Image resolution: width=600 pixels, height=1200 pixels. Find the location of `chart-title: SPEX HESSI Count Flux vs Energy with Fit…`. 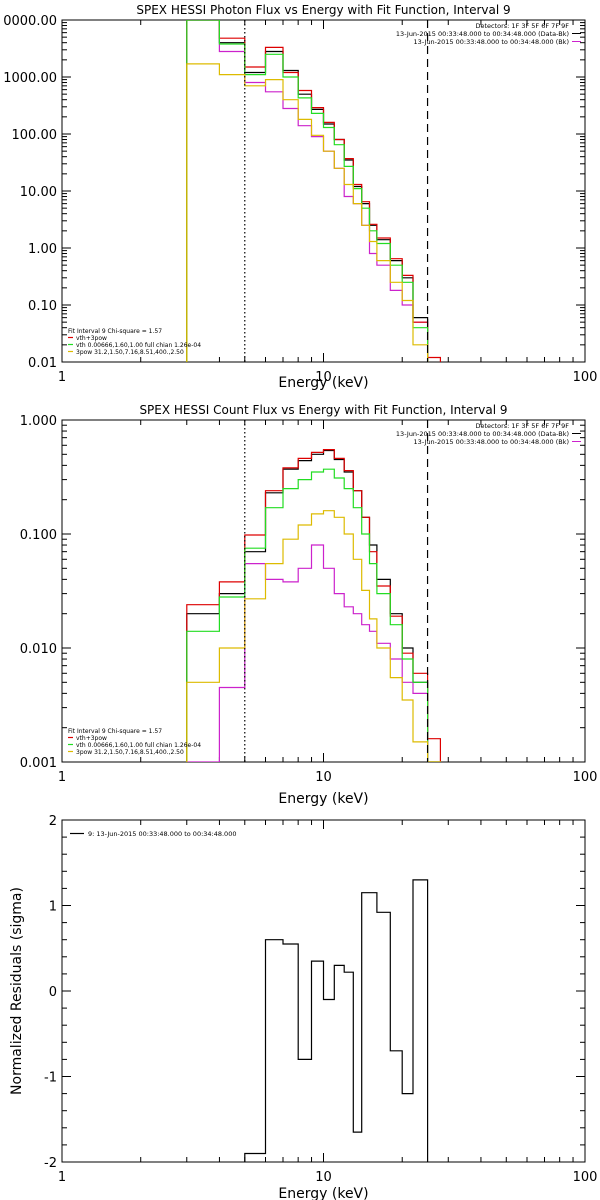

chart-title: SPEX HESSI Count Flux vs Energy with Fit… is located at coordinates (323, 410).